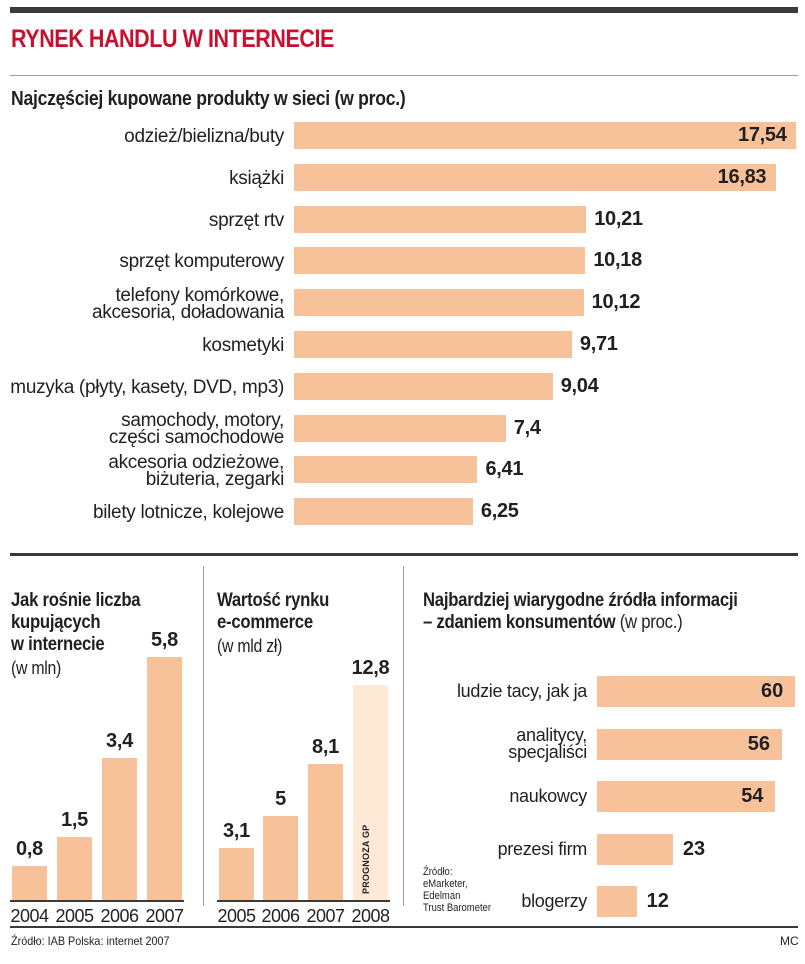  I want to click on buyers-title-line-1: Jak rośnie liczba, so click(76, 600).